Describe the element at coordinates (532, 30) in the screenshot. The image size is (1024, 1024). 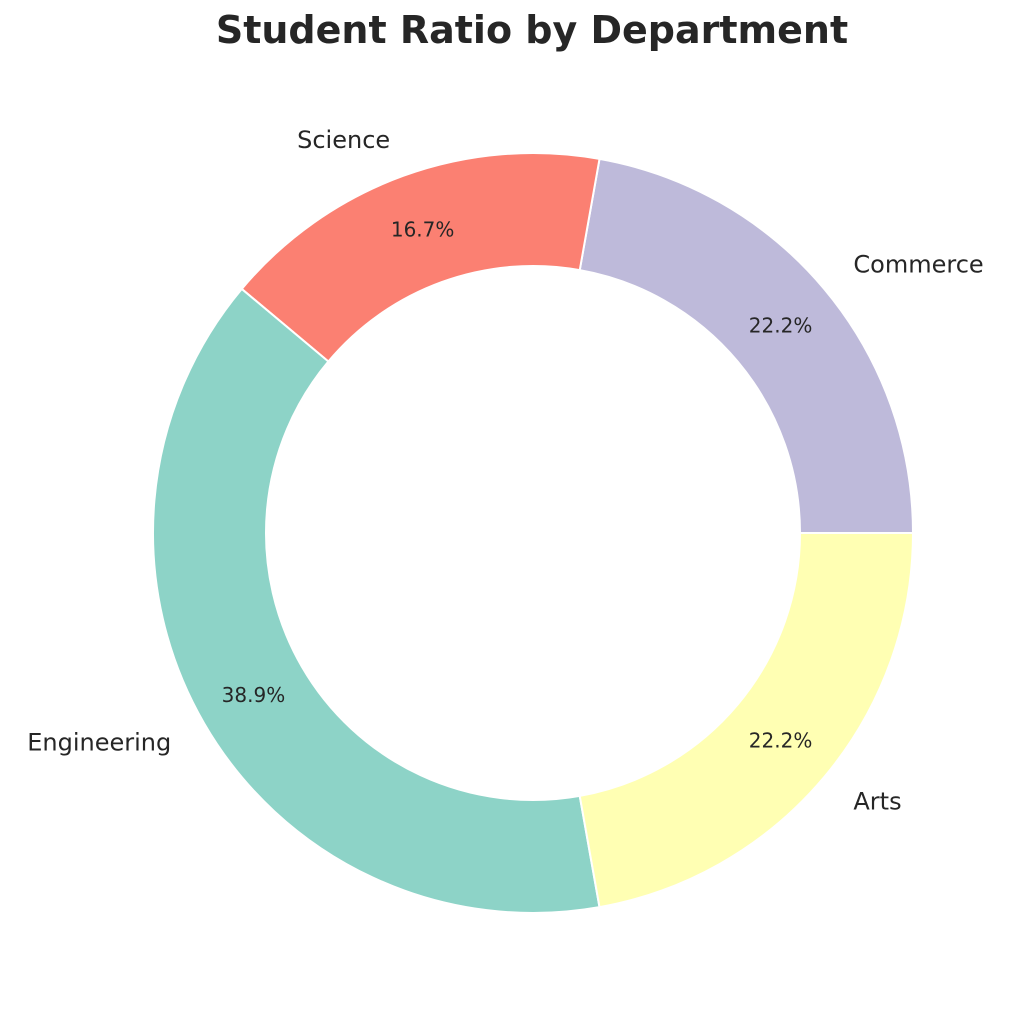
I see `chart-title: Student Ratio by Department` at that location.